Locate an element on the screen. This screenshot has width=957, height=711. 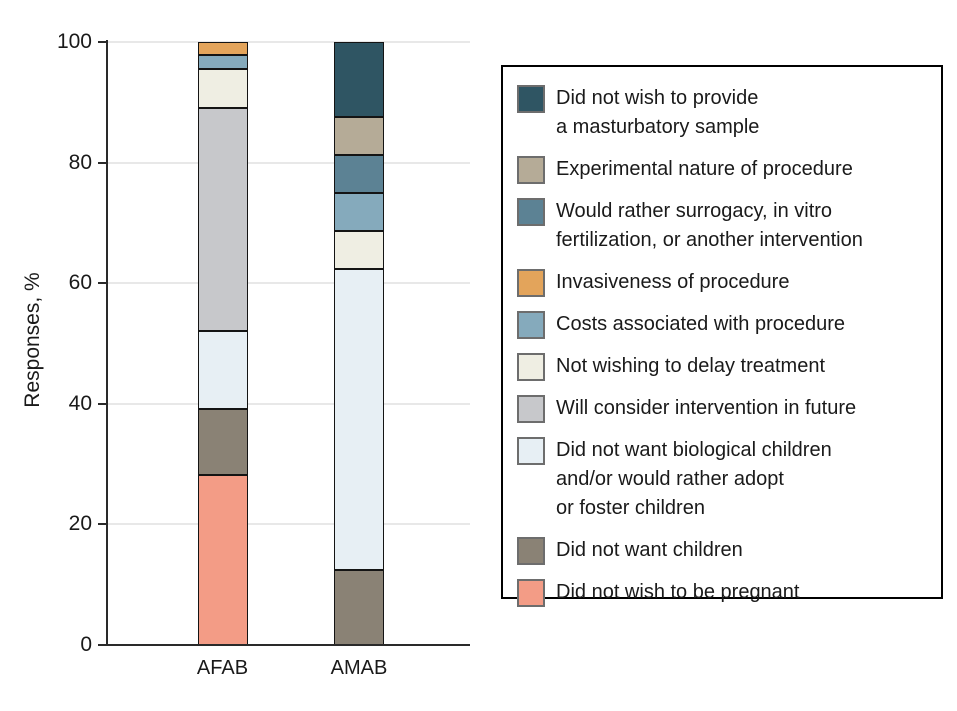
legend-item: Invasiveness of procedure is located at coordinates (722, 282).